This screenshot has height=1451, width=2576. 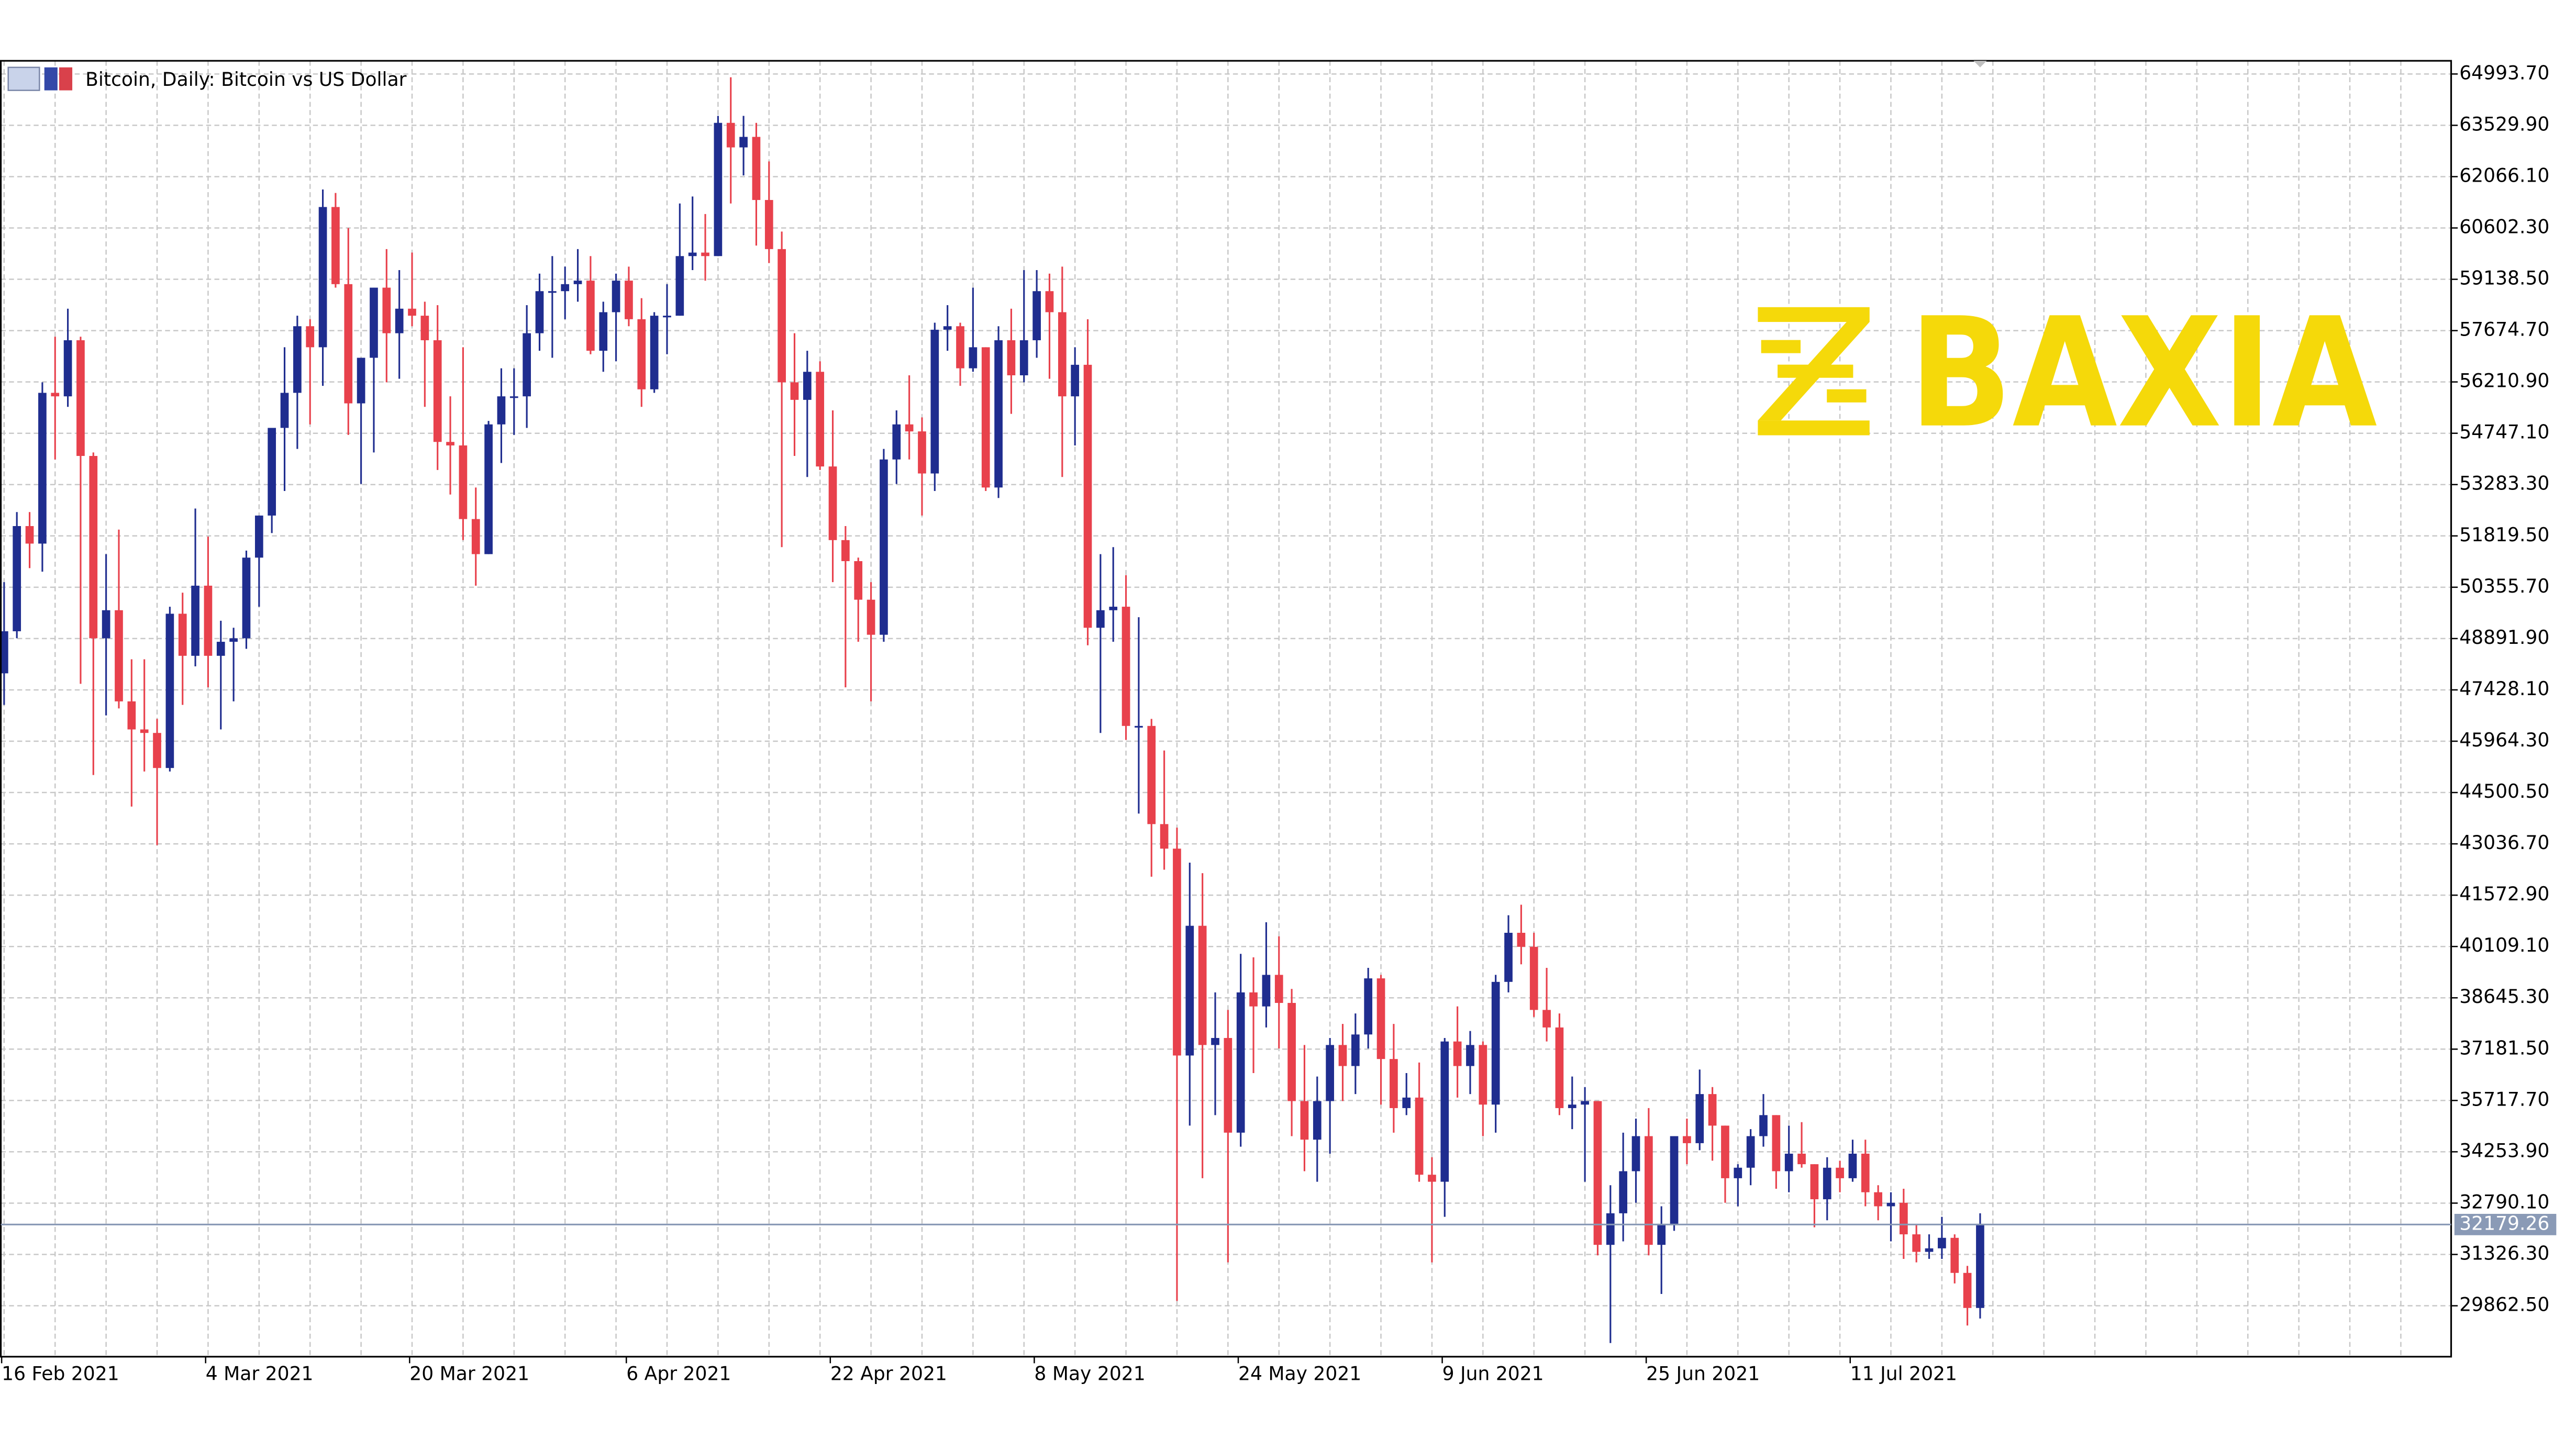 I want to click on y-tick-label: 60602.30, so click(x=2504, y=227).